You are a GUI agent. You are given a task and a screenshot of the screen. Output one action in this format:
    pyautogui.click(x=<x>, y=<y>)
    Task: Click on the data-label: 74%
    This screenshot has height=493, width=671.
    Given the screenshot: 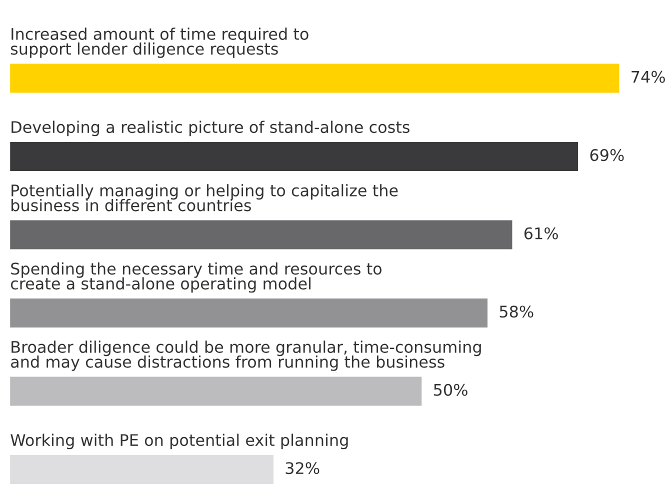 What is the action you would take?
    pyautogui.click(x=648, y=76)
    